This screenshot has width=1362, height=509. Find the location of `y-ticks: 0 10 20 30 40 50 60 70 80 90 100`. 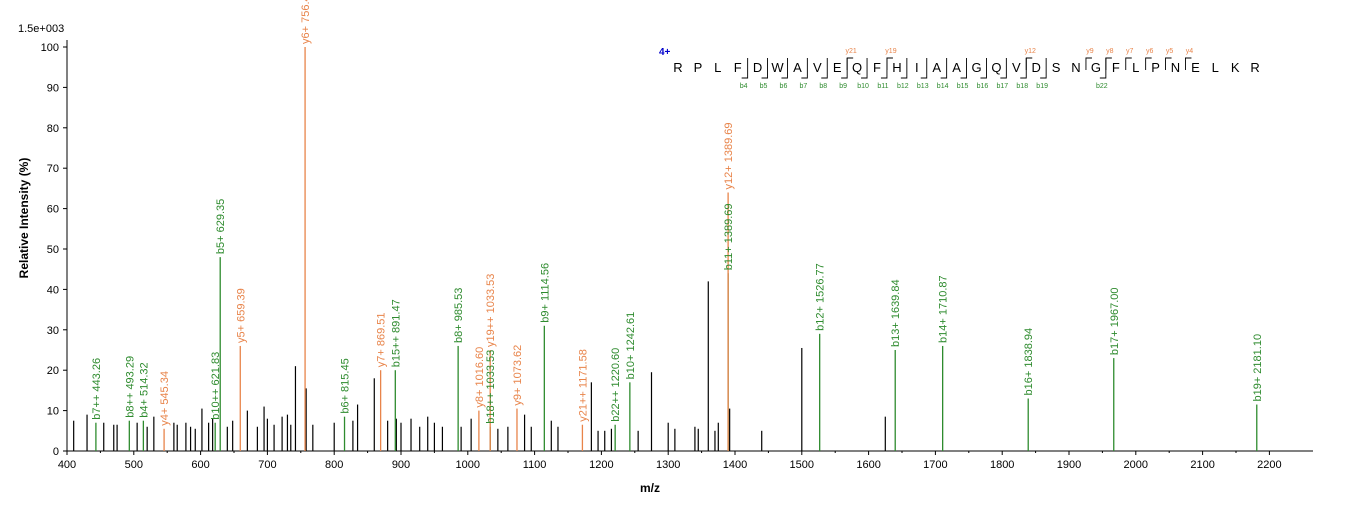

y-ticks: 0 10 20 30 40 50 60 70 80 90 100 is located at coordinates (54, 250).